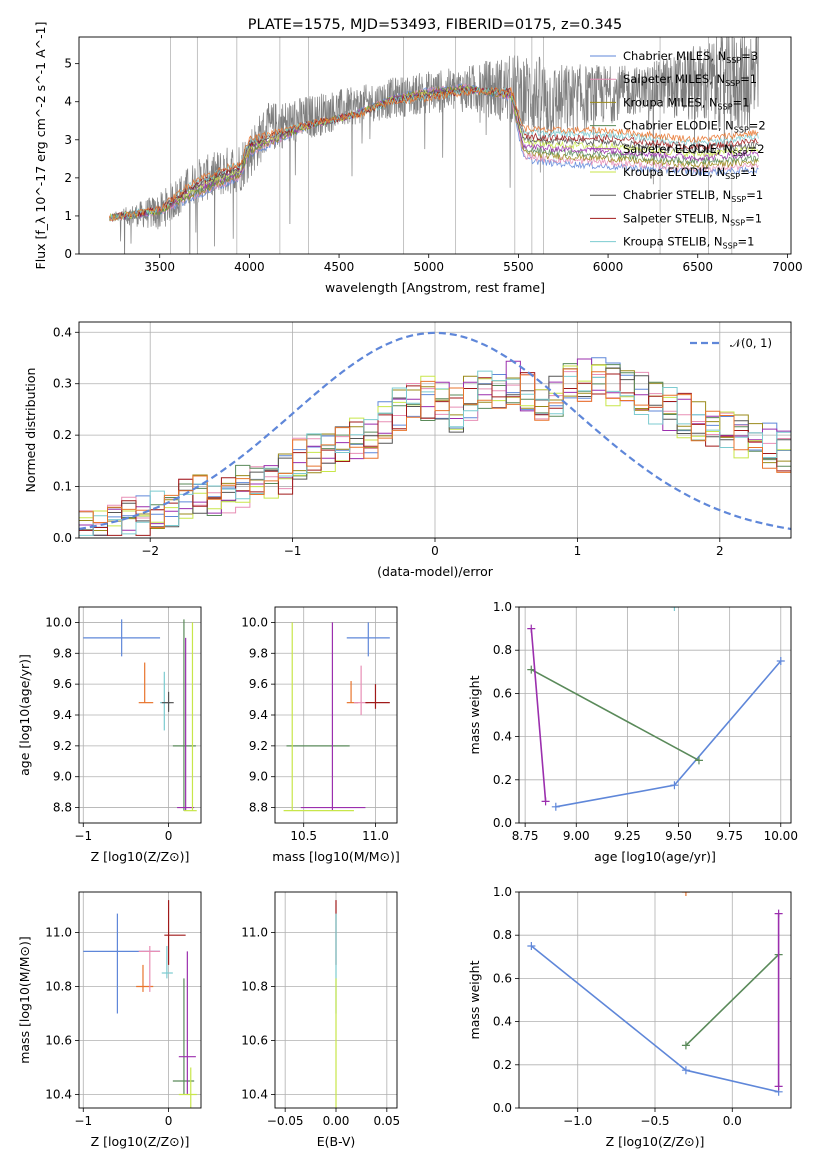 The width and height of the screenshot is (819, 1170). What do you see at coordinates (518, 267) in the screenshot?
I see `x-tick-label: 5500` at bounding box center [518, 267].